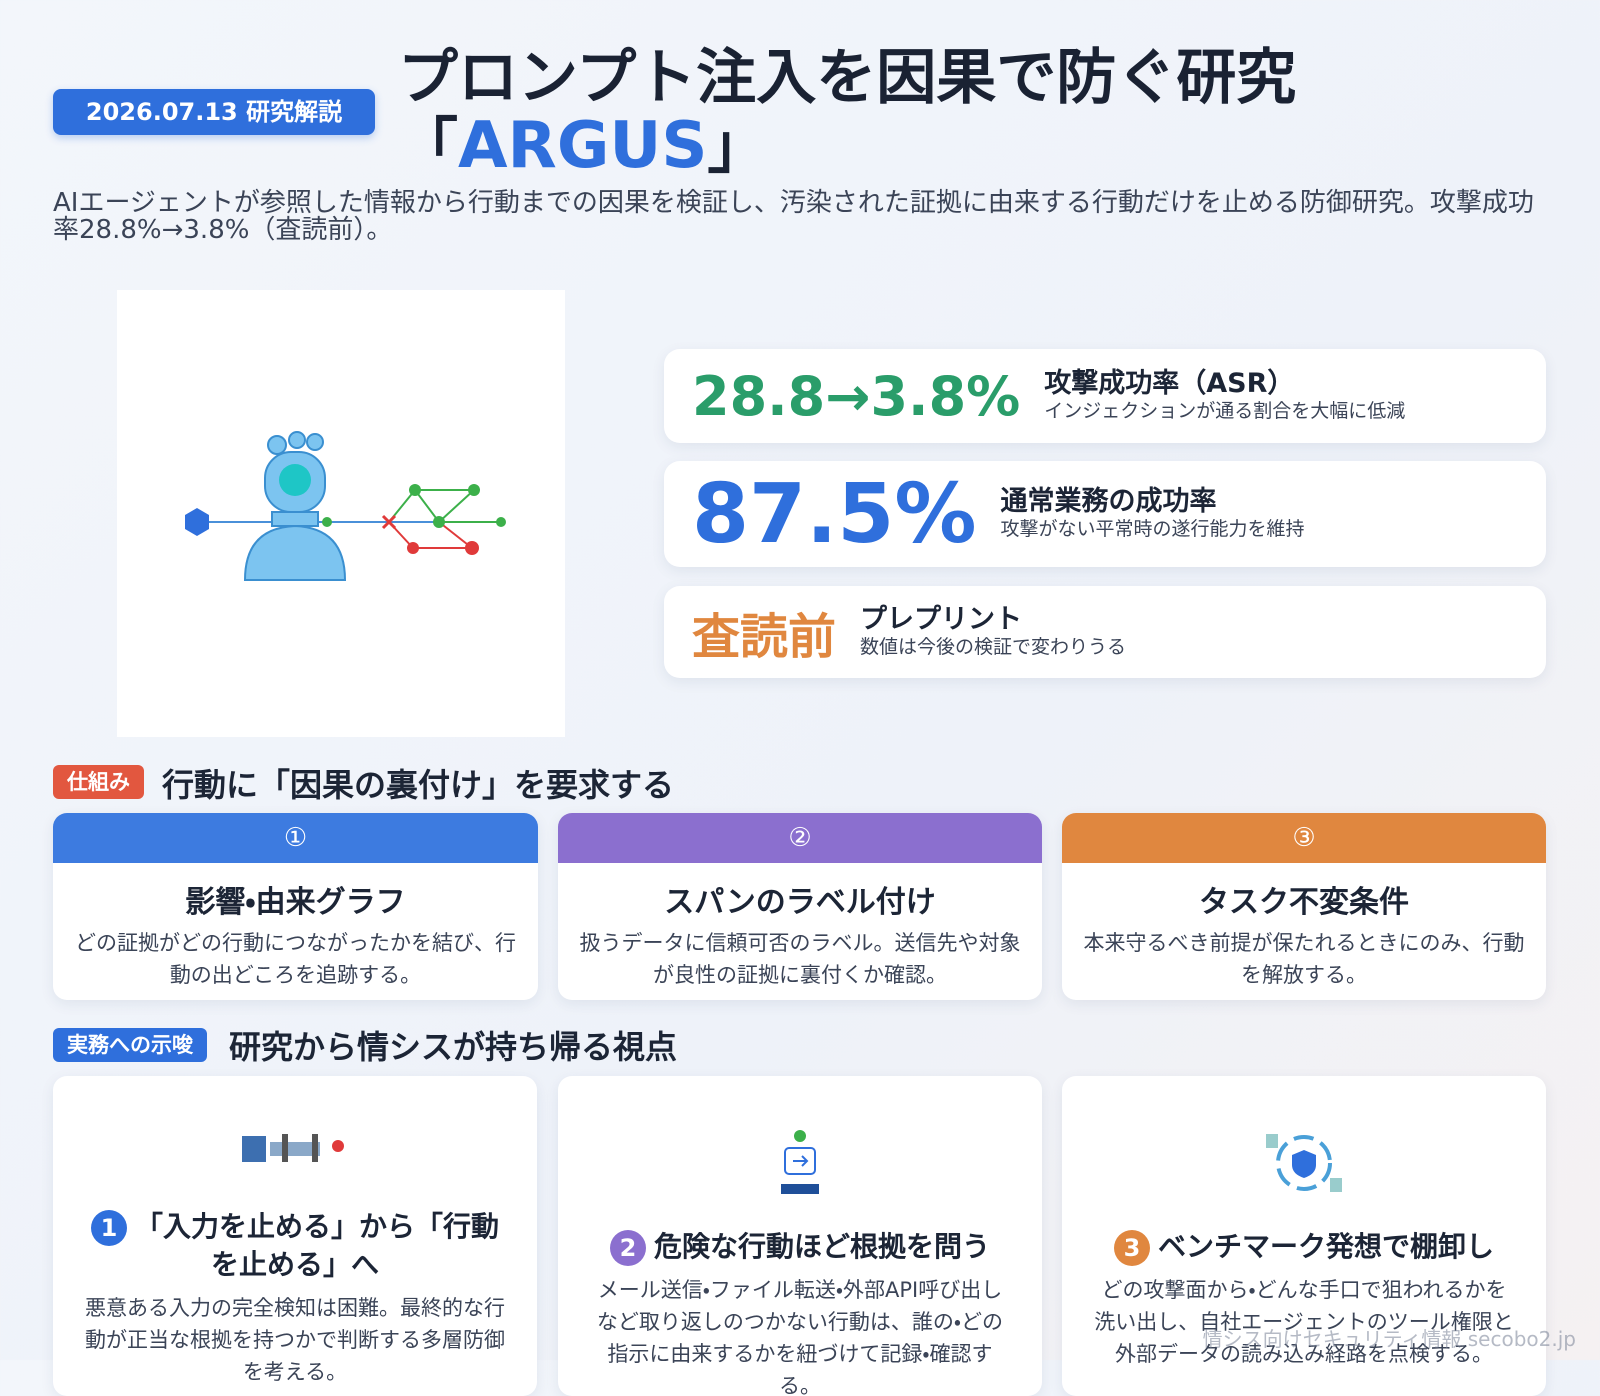 The image size is (1600, 1396). Describe the element at coordinates (847, 78) in the screenshot. I see `title-line: プロンプト注入を因果で防ぐ研究` at that location.